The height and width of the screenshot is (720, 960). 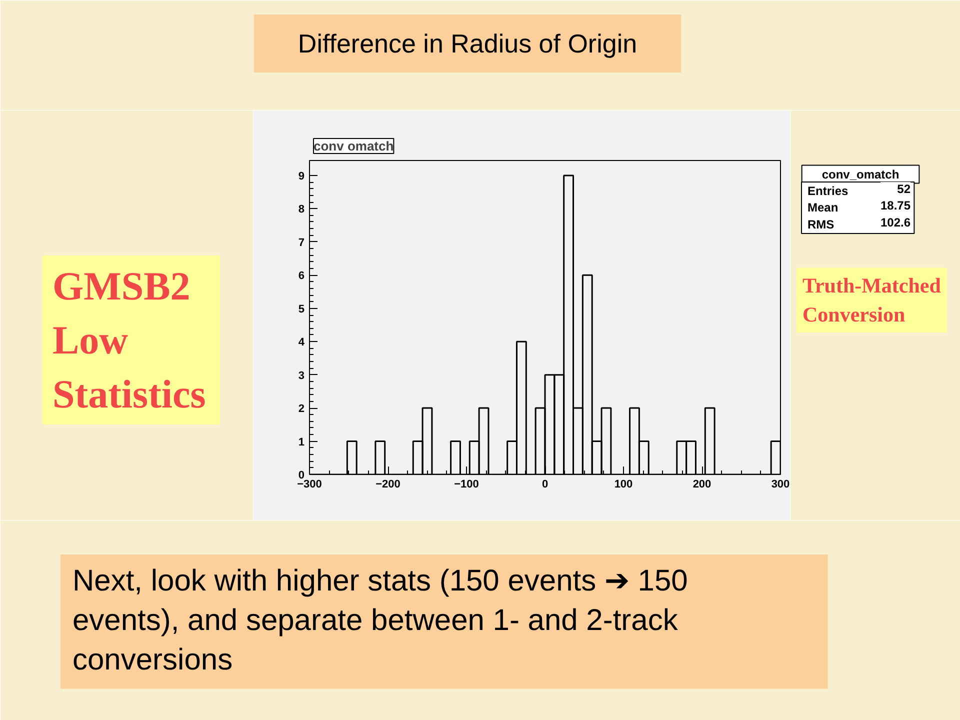 I want to click on text: conv_omatch, so click(x=861, y=174).